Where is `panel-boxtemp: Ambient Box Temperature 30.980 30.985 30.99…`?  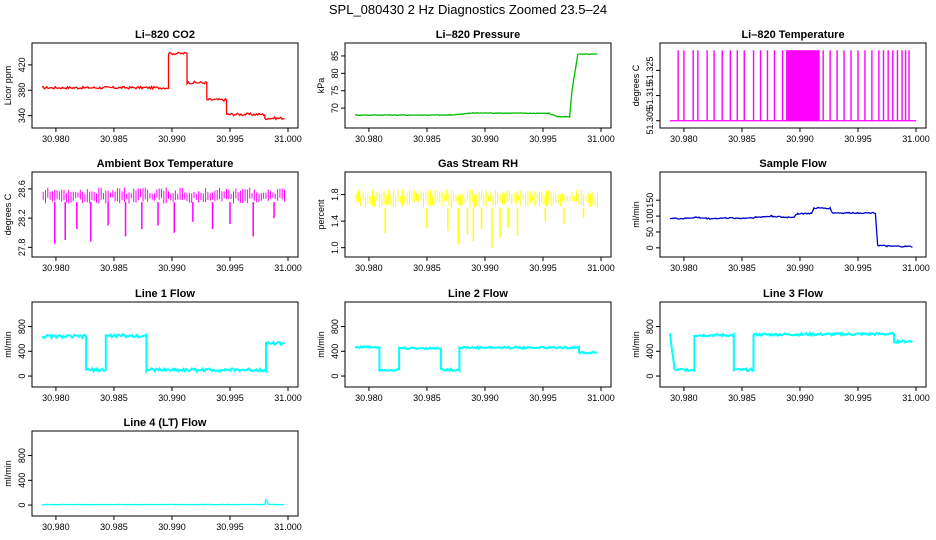
panel-boxtemp: Ambient Box Temperature 30.980 30.985 30.99… is located at coordinates (152, 215).